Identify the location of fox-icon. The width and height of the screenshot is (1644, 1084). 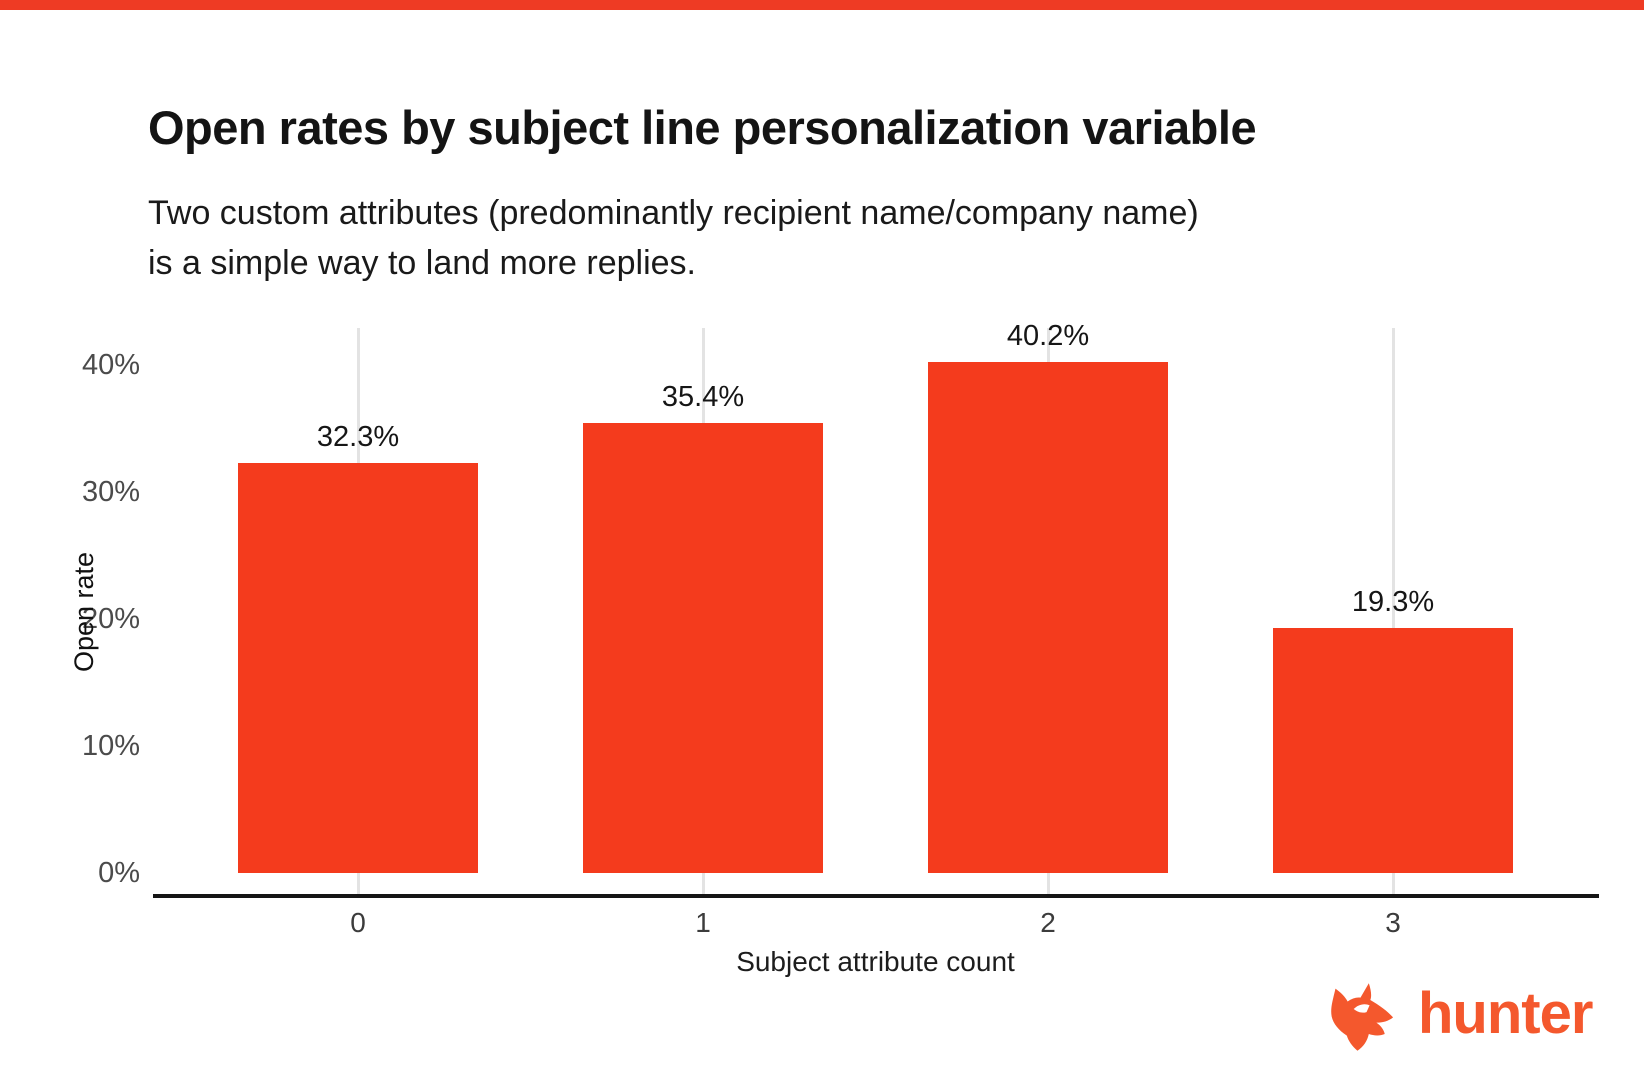
(1362, 1017).